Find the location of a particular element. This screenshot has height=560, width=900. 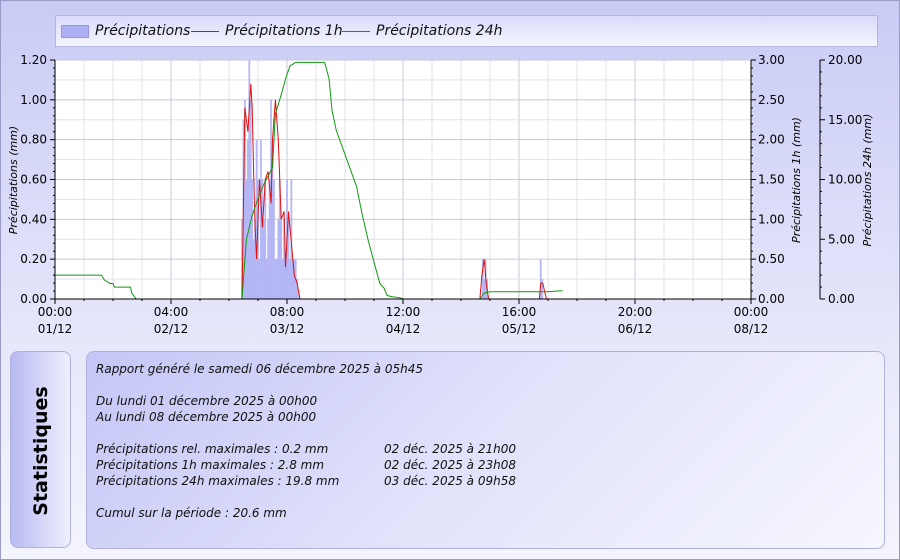

stats-max-rel-date: 02 déc. 2025 à 21h00 is located at coordinates (450, 449).